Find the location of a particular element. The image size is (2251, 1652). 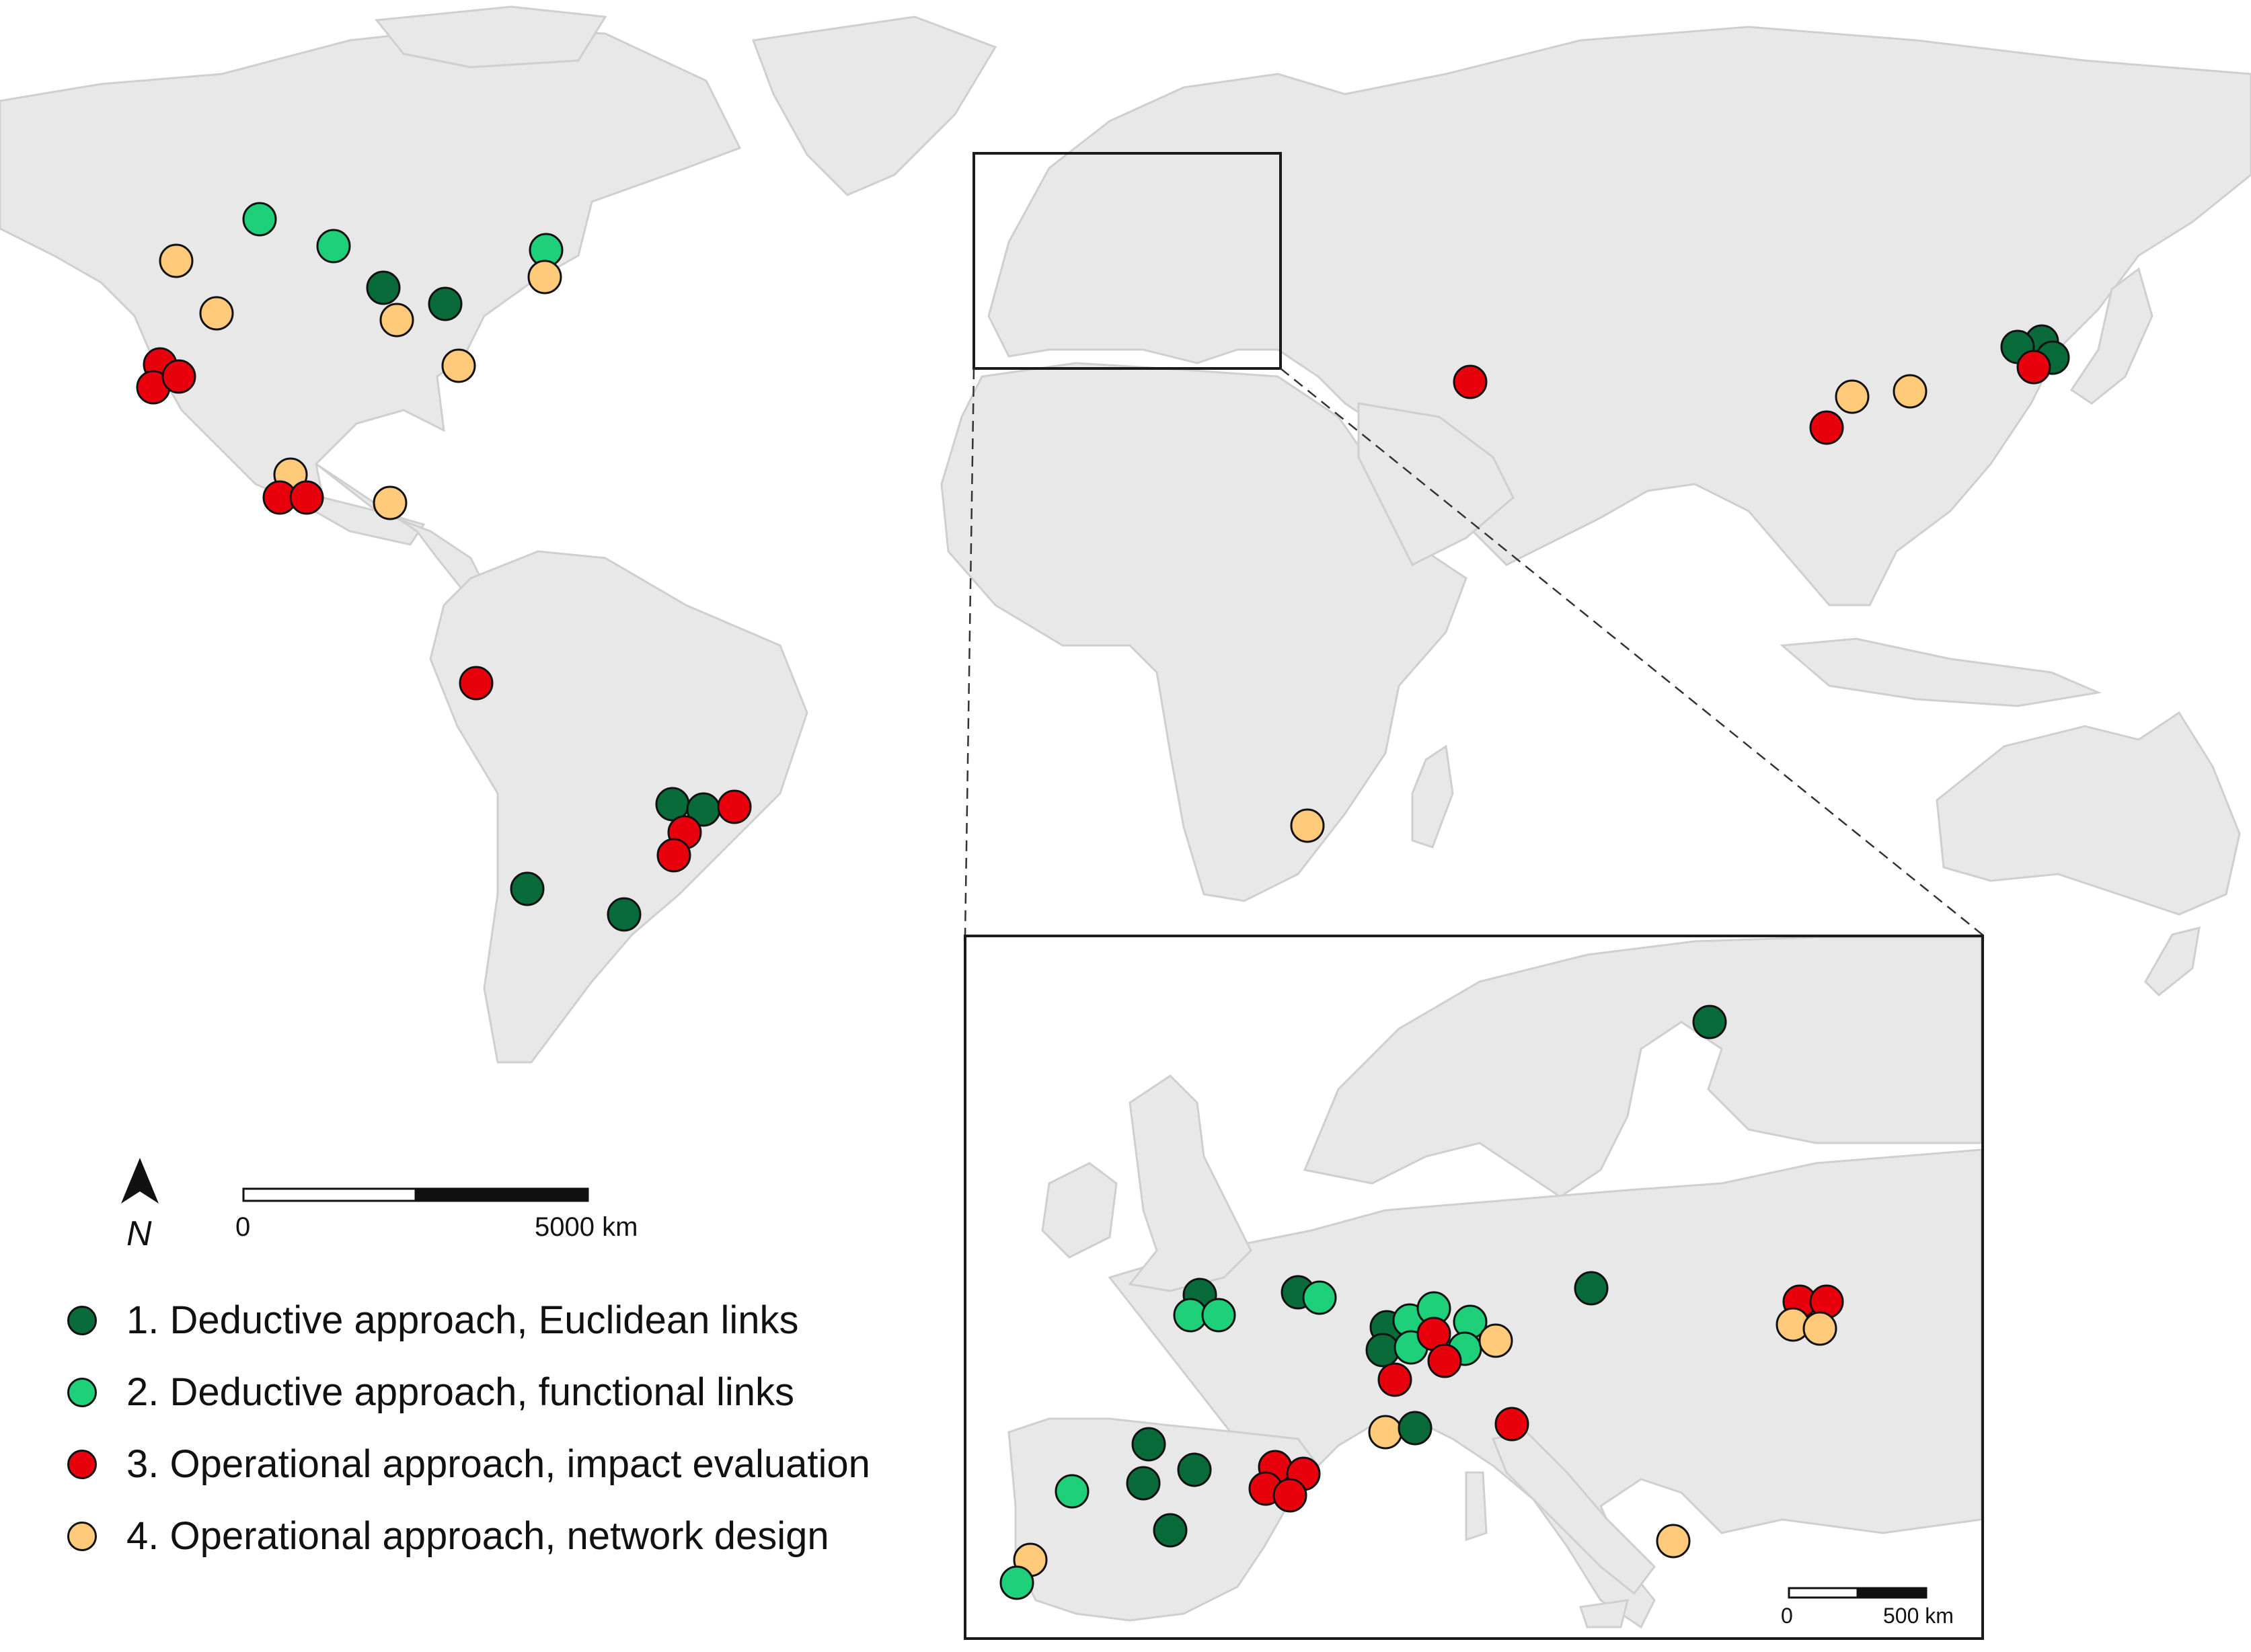

inset-scale-bar-black-segment is located at coordinates (1892, 1593).